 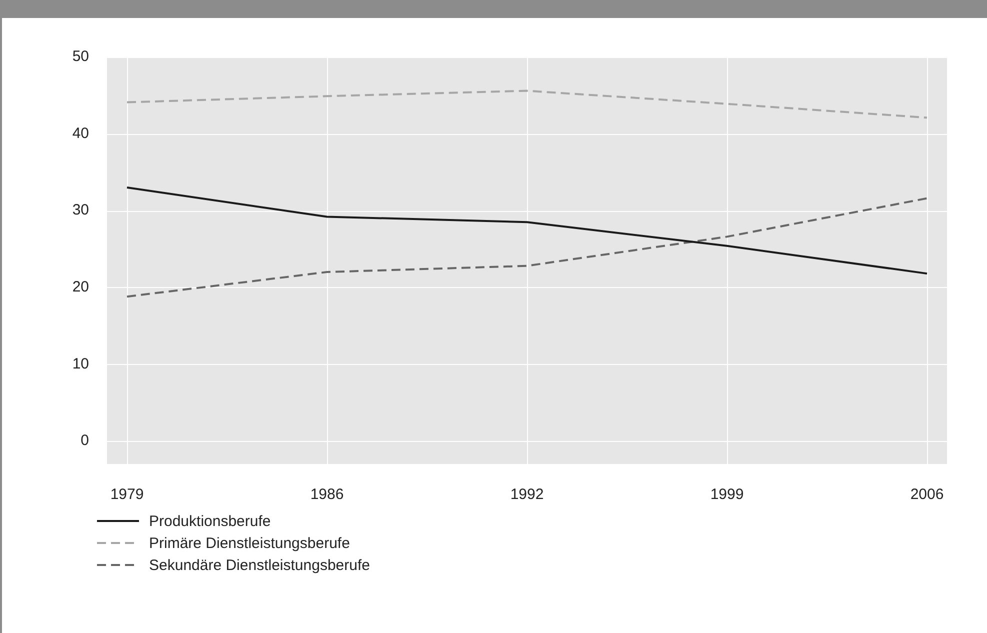 What do you see at coordinates (249, 543) in the screenshot?
I see `legend-label: Primäre Dienstleistungsberufe` at bounding box center [249, 543].